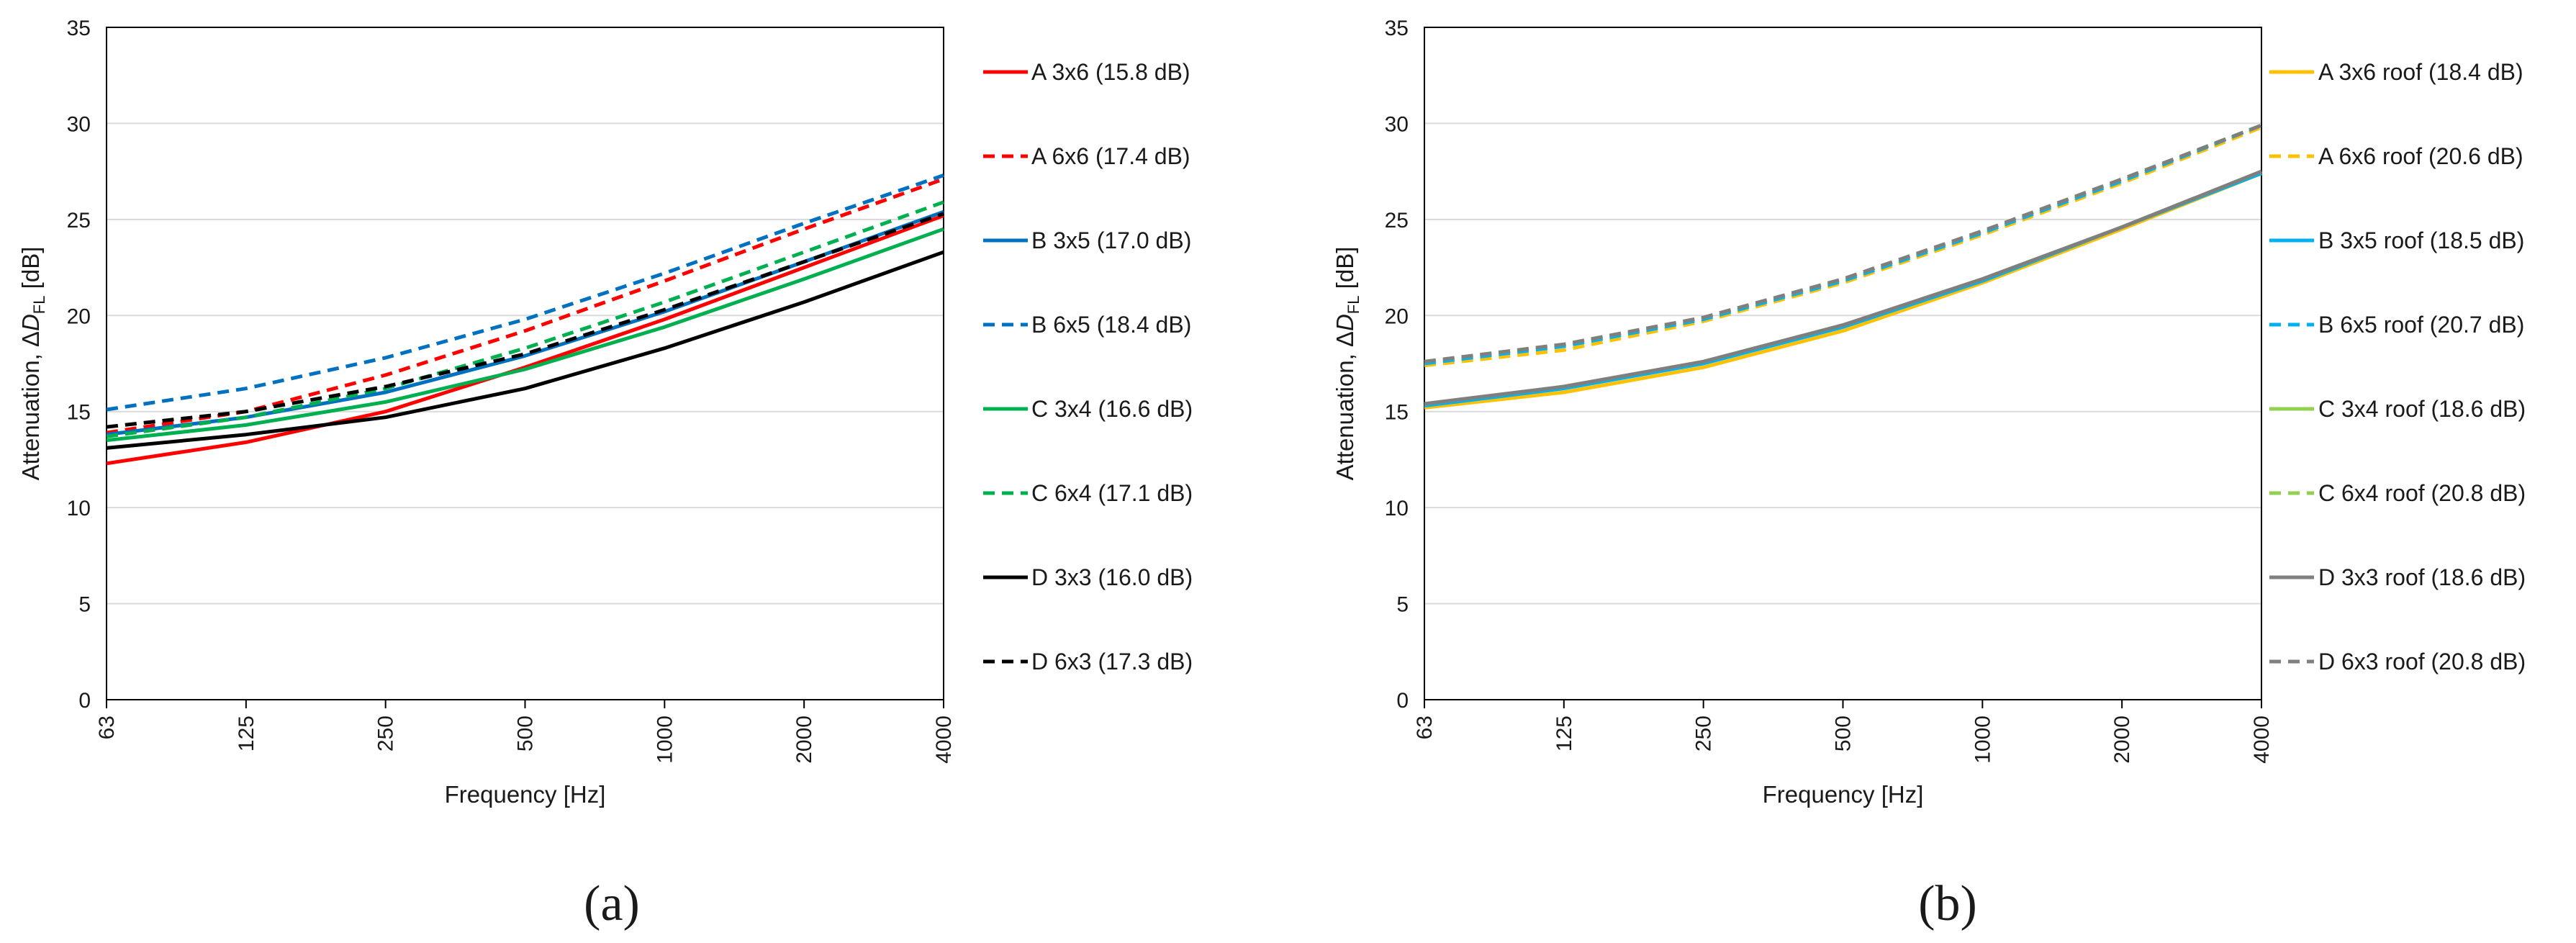 This screenshot has width=2576, height=943. Describe the element at coordinates (2422, 409) in the screenshot. I see `legend-label: C 3x4 roof (18.6 dB)` at that location.